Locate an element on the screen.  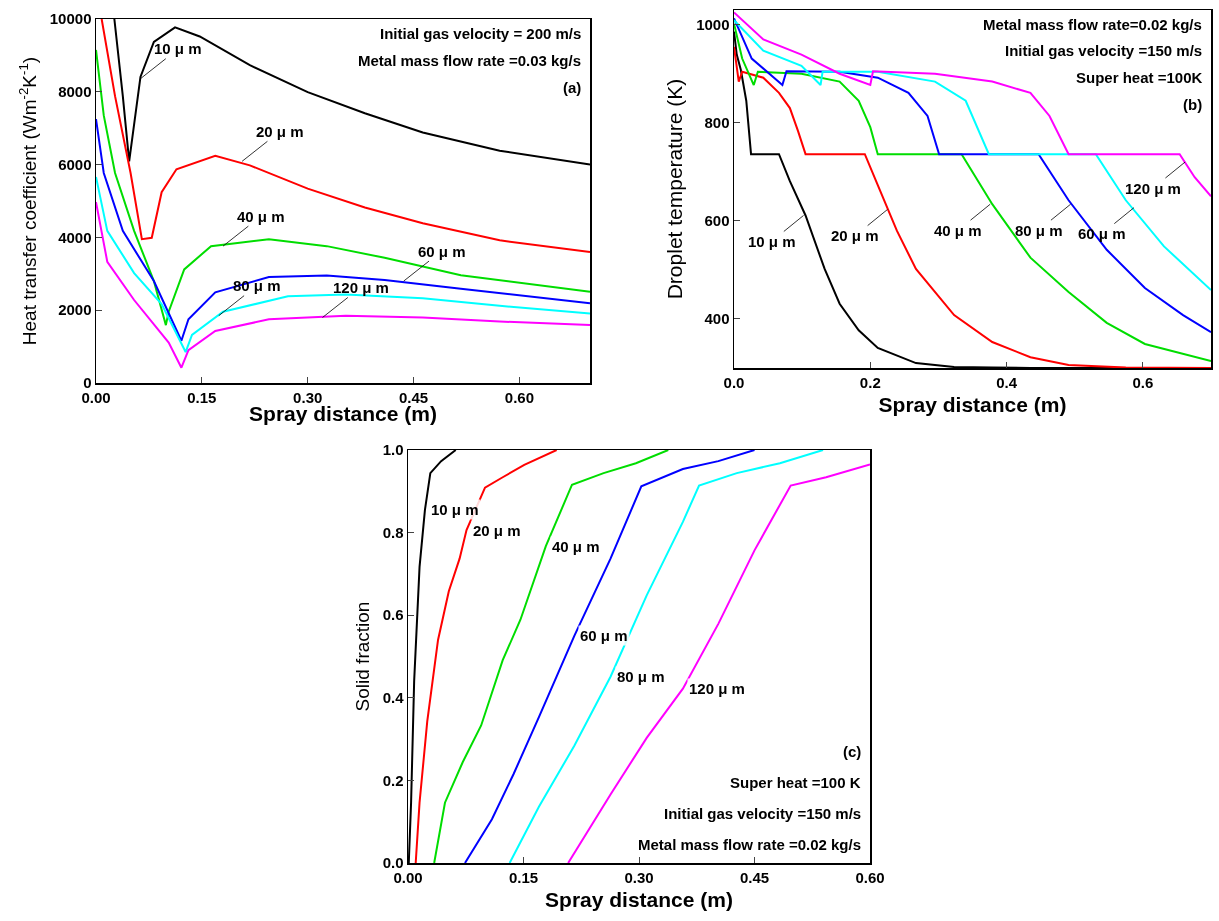
x-tick-label: 0.6 is located at coordinates (1143, 382).